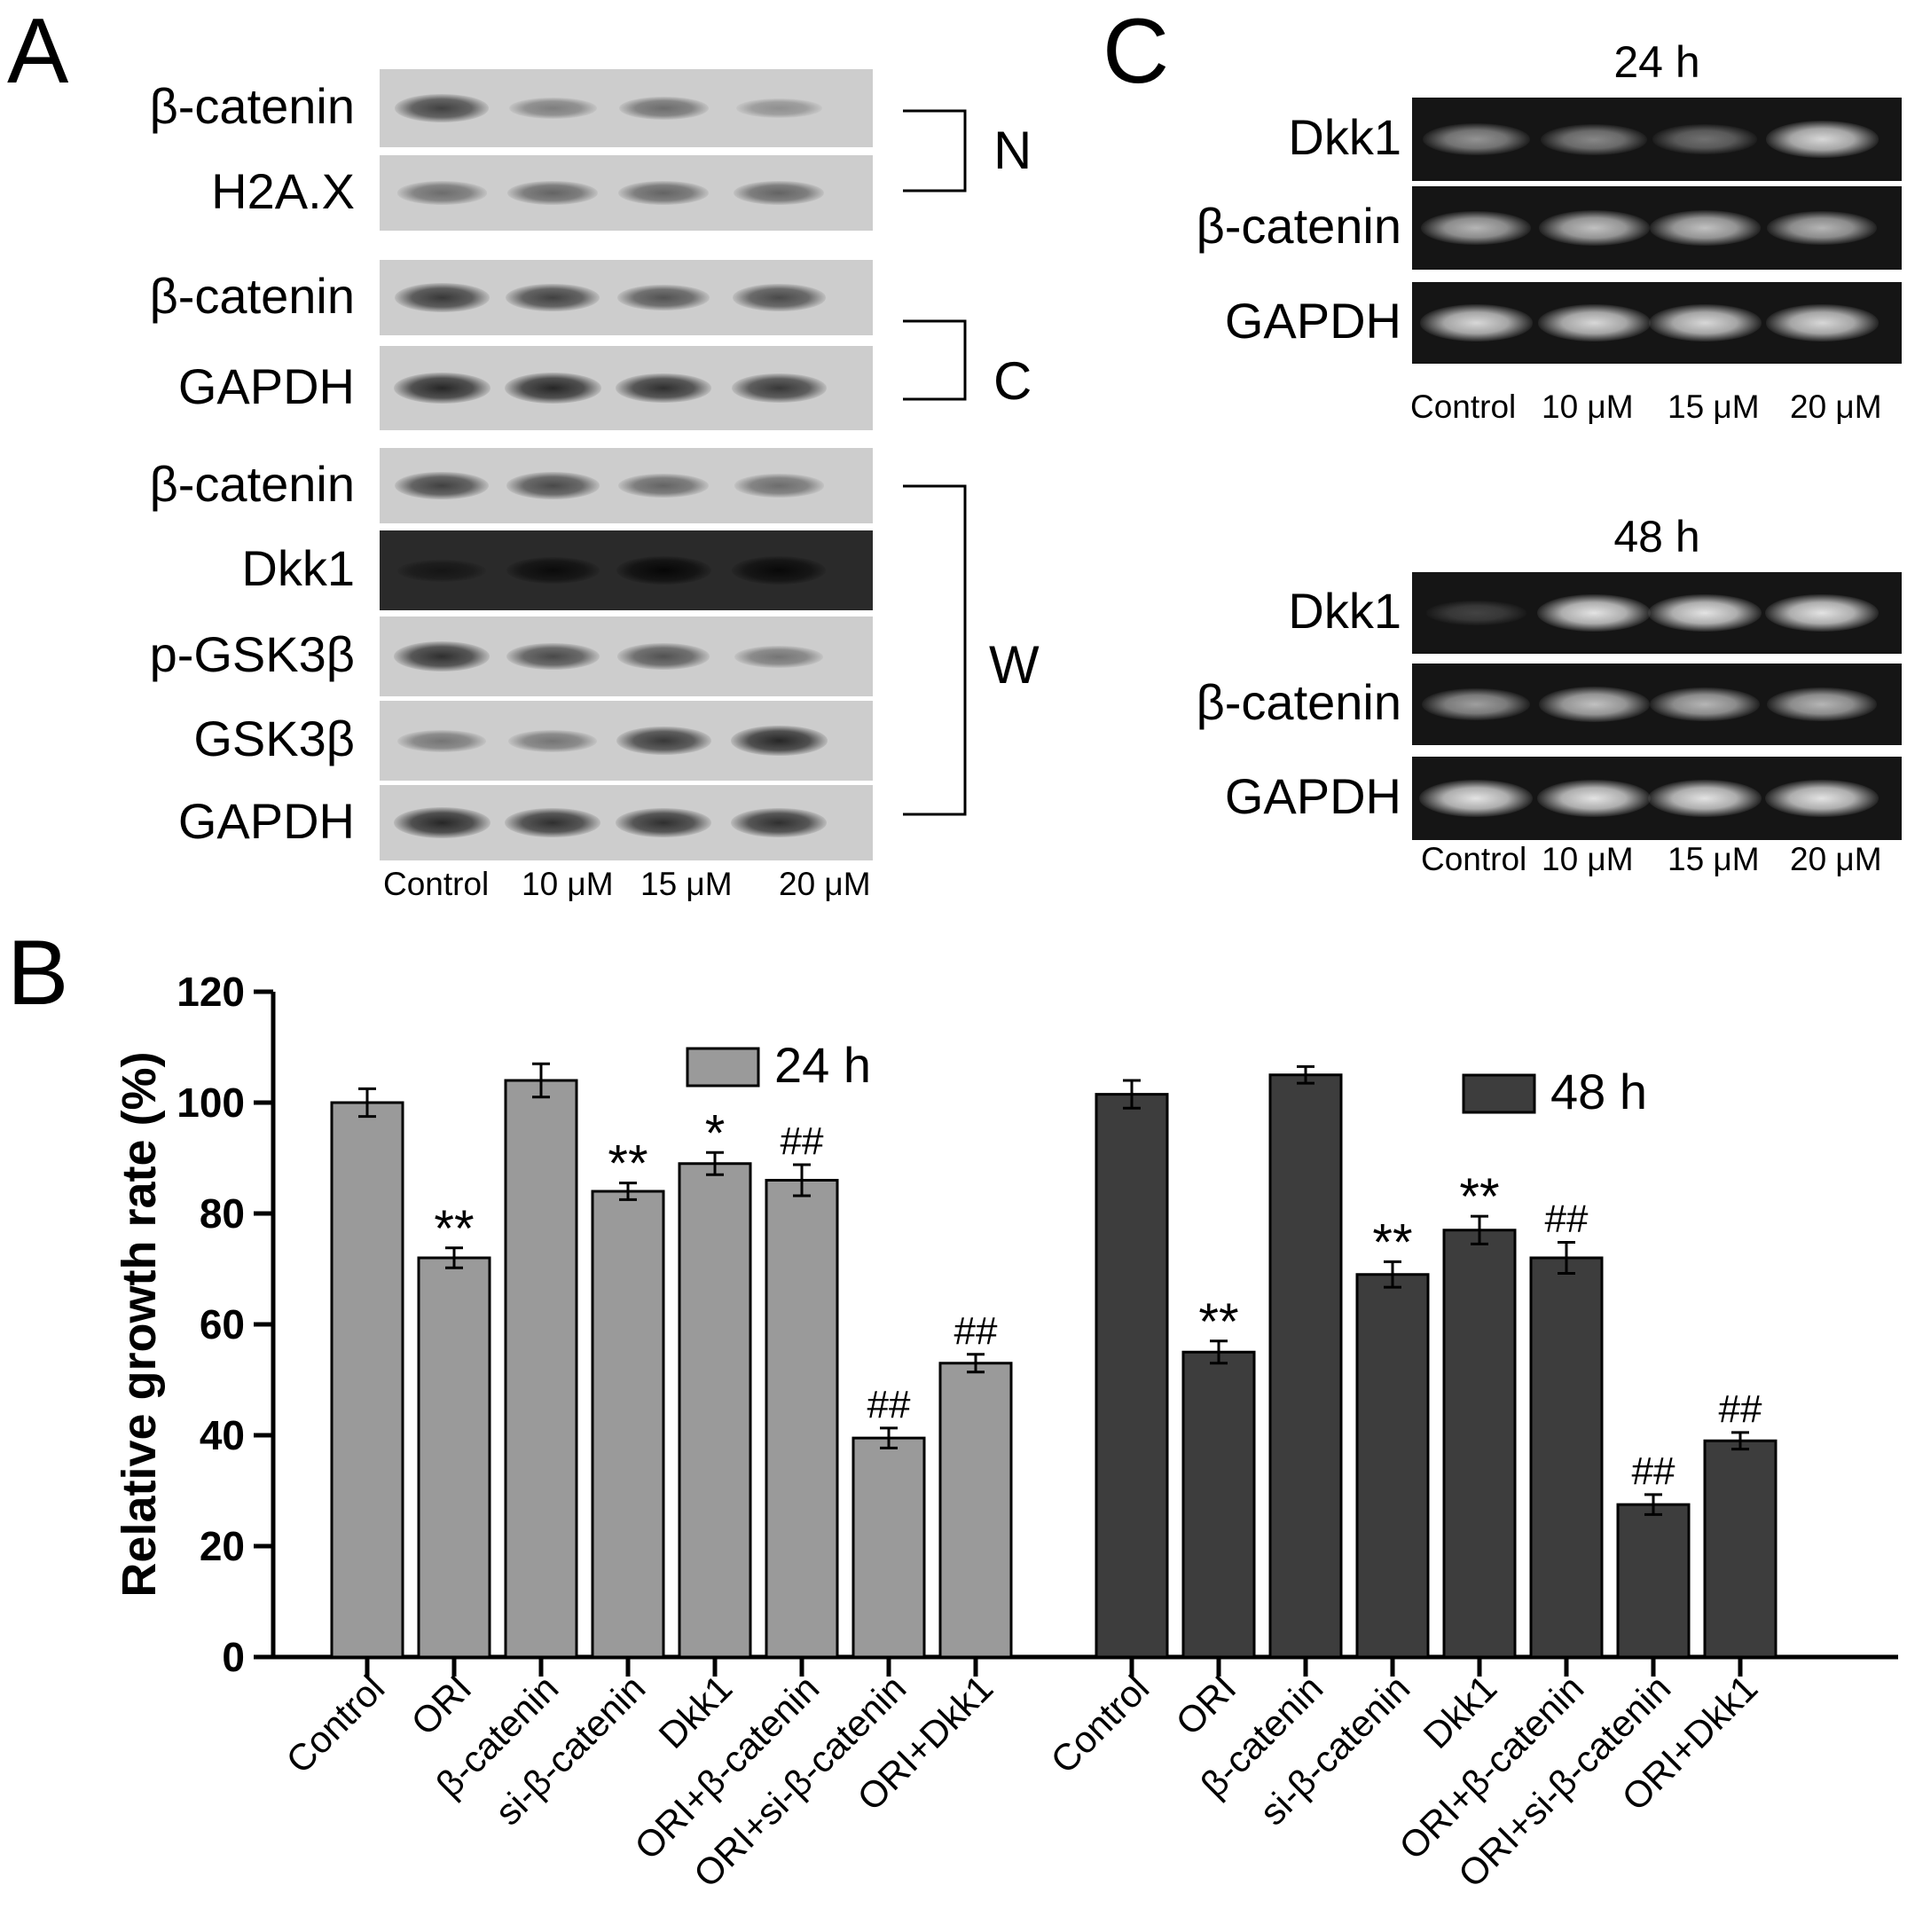 The width and height of the screenshot is (1907, 1932). What do you see at coordinates (1013, 381) in the screenshot?
I see `group-label: C` at bounding box center [1013, 381].